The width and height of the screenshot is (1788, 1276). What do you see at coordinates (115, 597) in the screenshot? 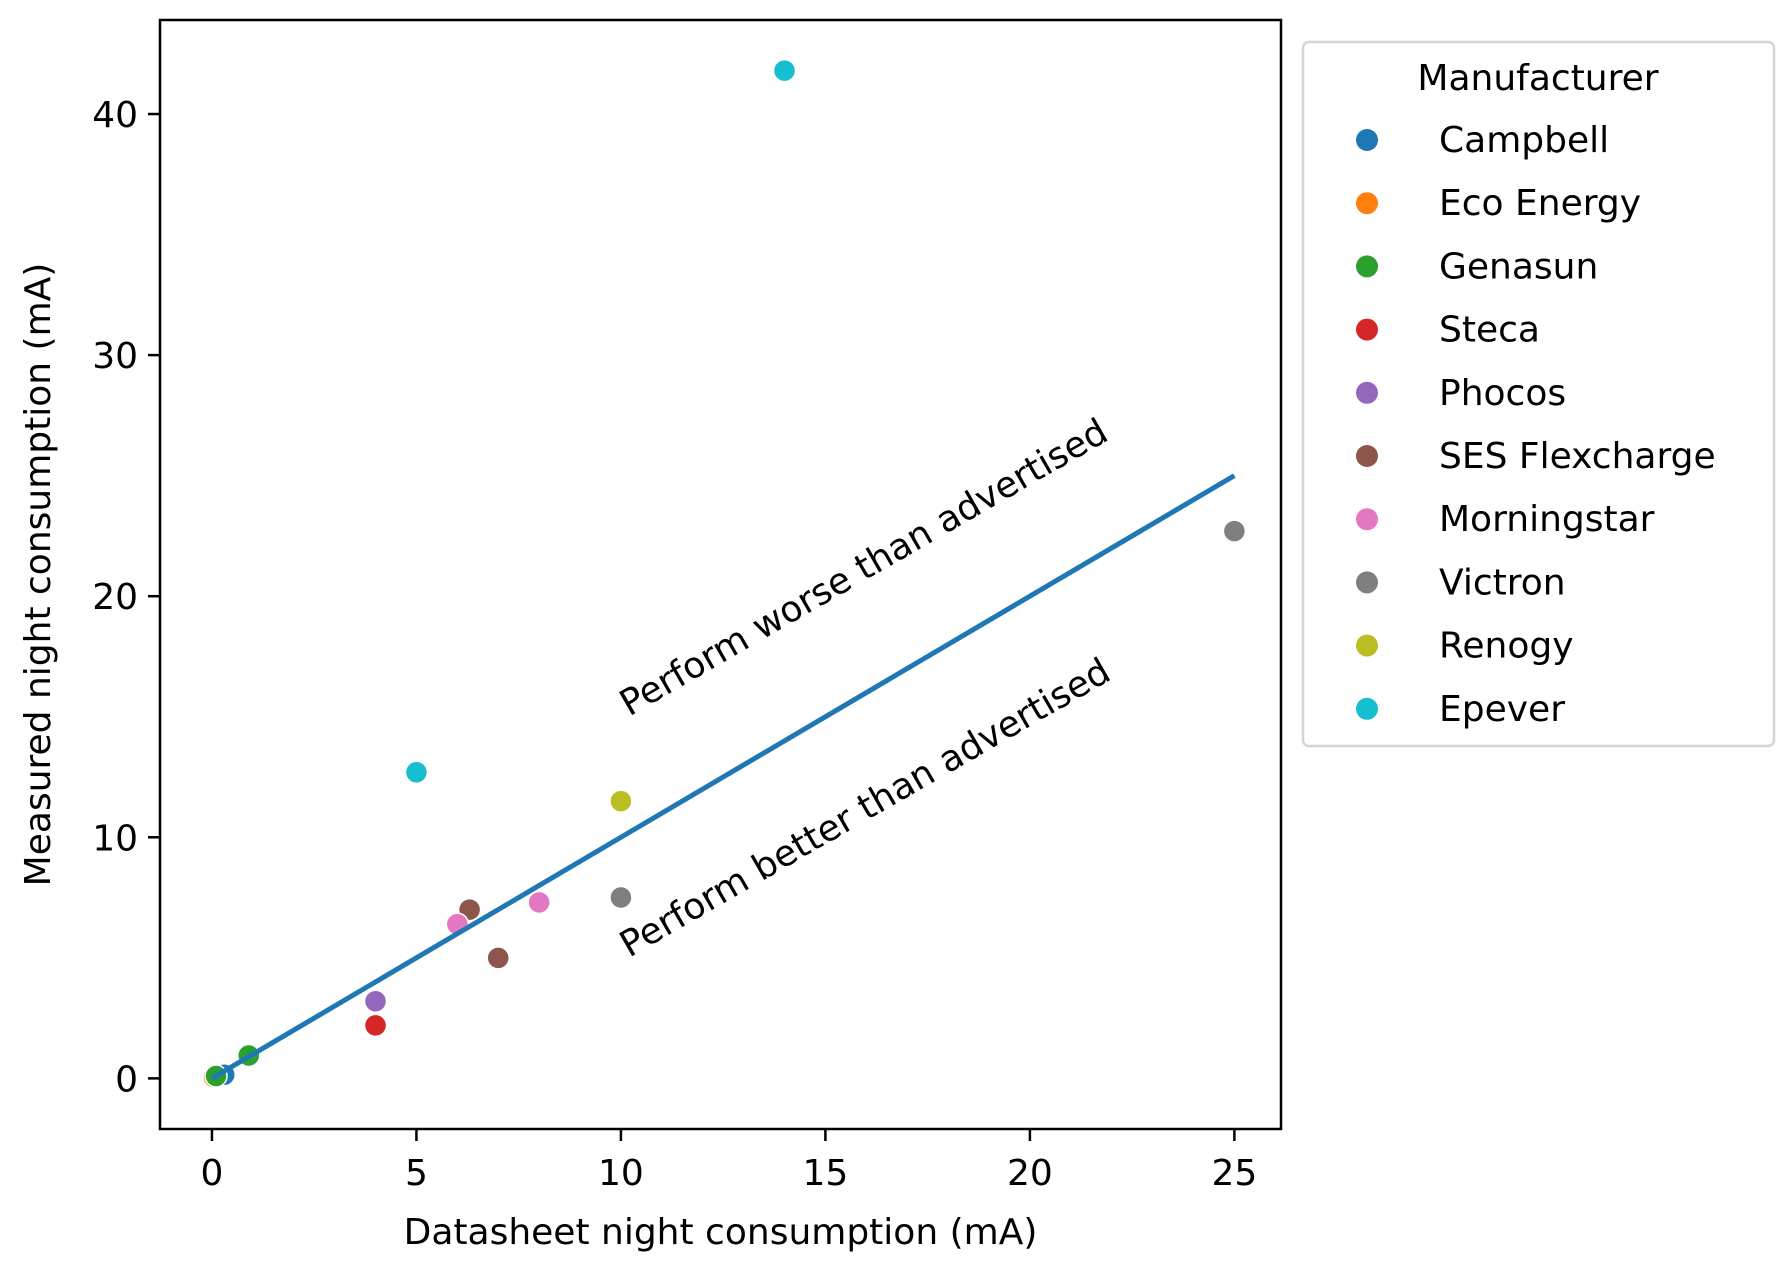
I see `y-tick-label: 20` at bounding box center [115, 597].